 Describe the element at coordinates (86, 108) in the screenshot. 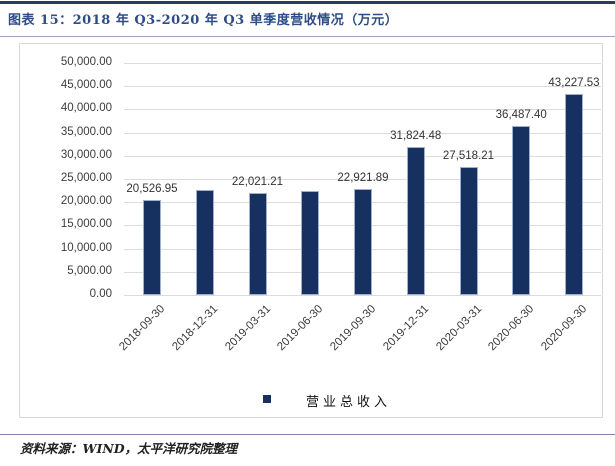

I see `y-axis-tick-label: 40,000.00` at that location.